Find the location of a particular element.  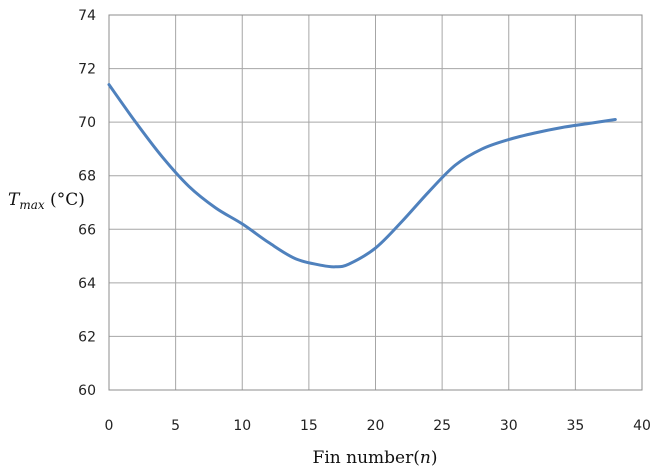

y-tick-label: 68 is located at coordinates (87, 177).